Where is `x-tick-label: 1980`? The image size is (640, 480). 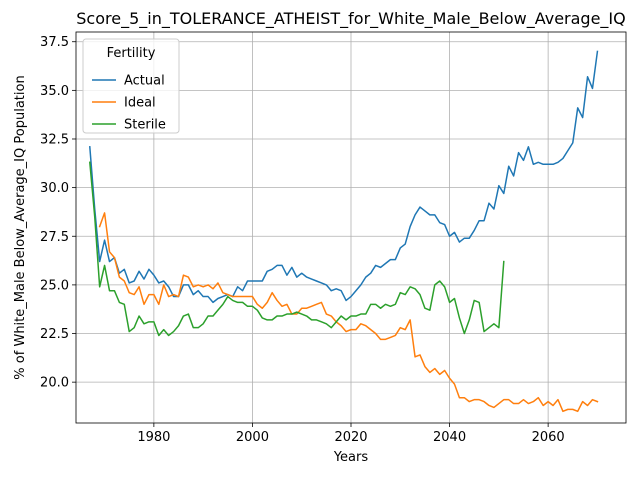 x-tick-label: 1980 is located at coordinates (153, 437).